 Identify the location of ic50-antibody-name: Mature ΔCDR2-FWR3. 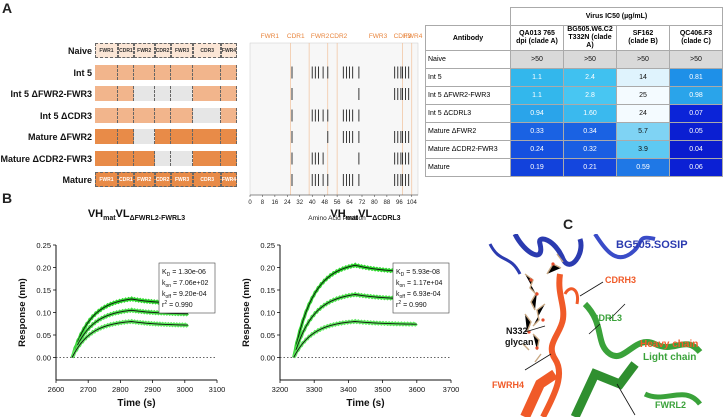
(468, 149).